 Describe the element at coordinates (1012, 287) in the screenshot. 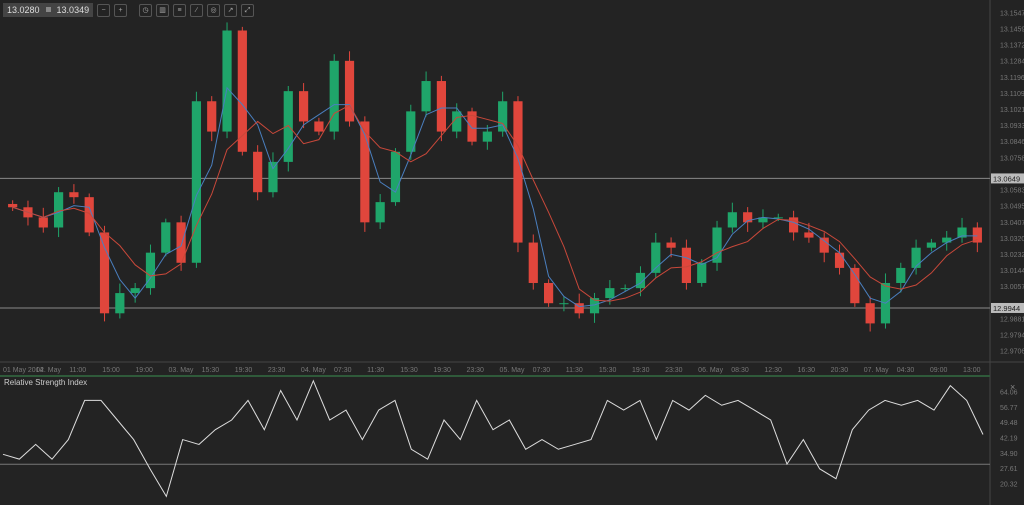

I see `price-tick-label: 13.0057` at that location.